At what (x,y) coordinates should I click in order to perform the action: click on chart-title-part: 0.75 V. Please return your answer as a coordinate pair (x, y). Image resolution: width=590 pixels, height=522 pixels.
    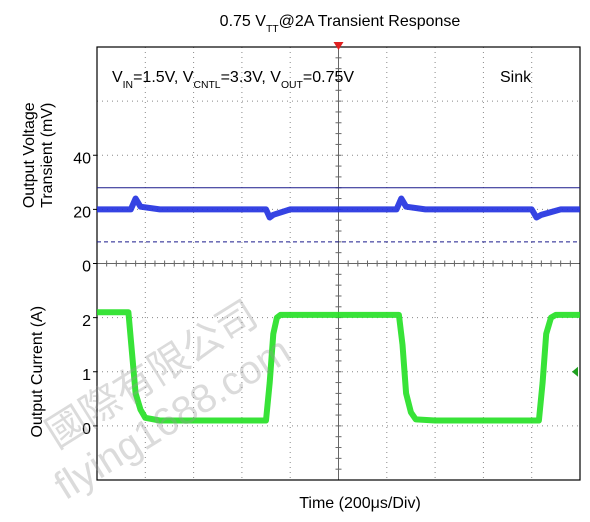
    Looking at the image, I should click on (243, 21).